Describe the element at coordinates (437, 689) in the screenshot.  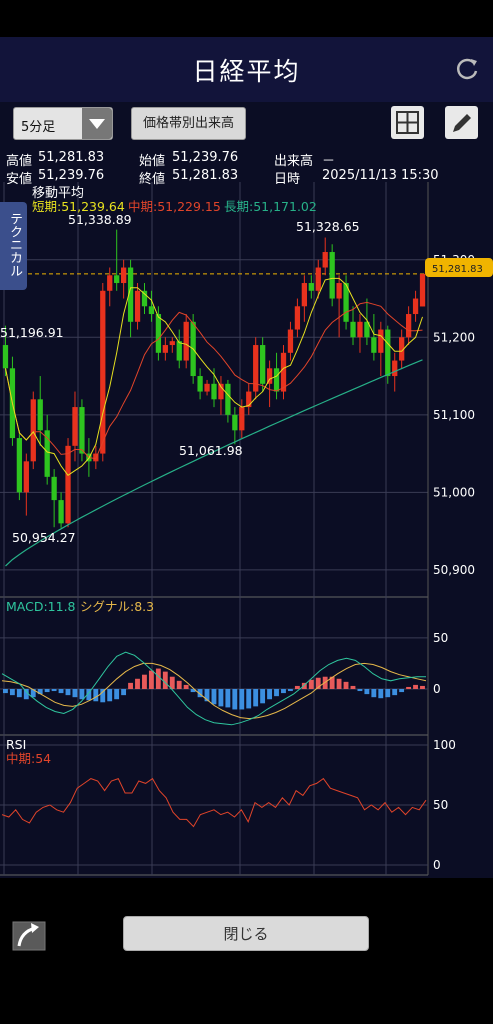
I see `macd-tick-label: 0` at that location.